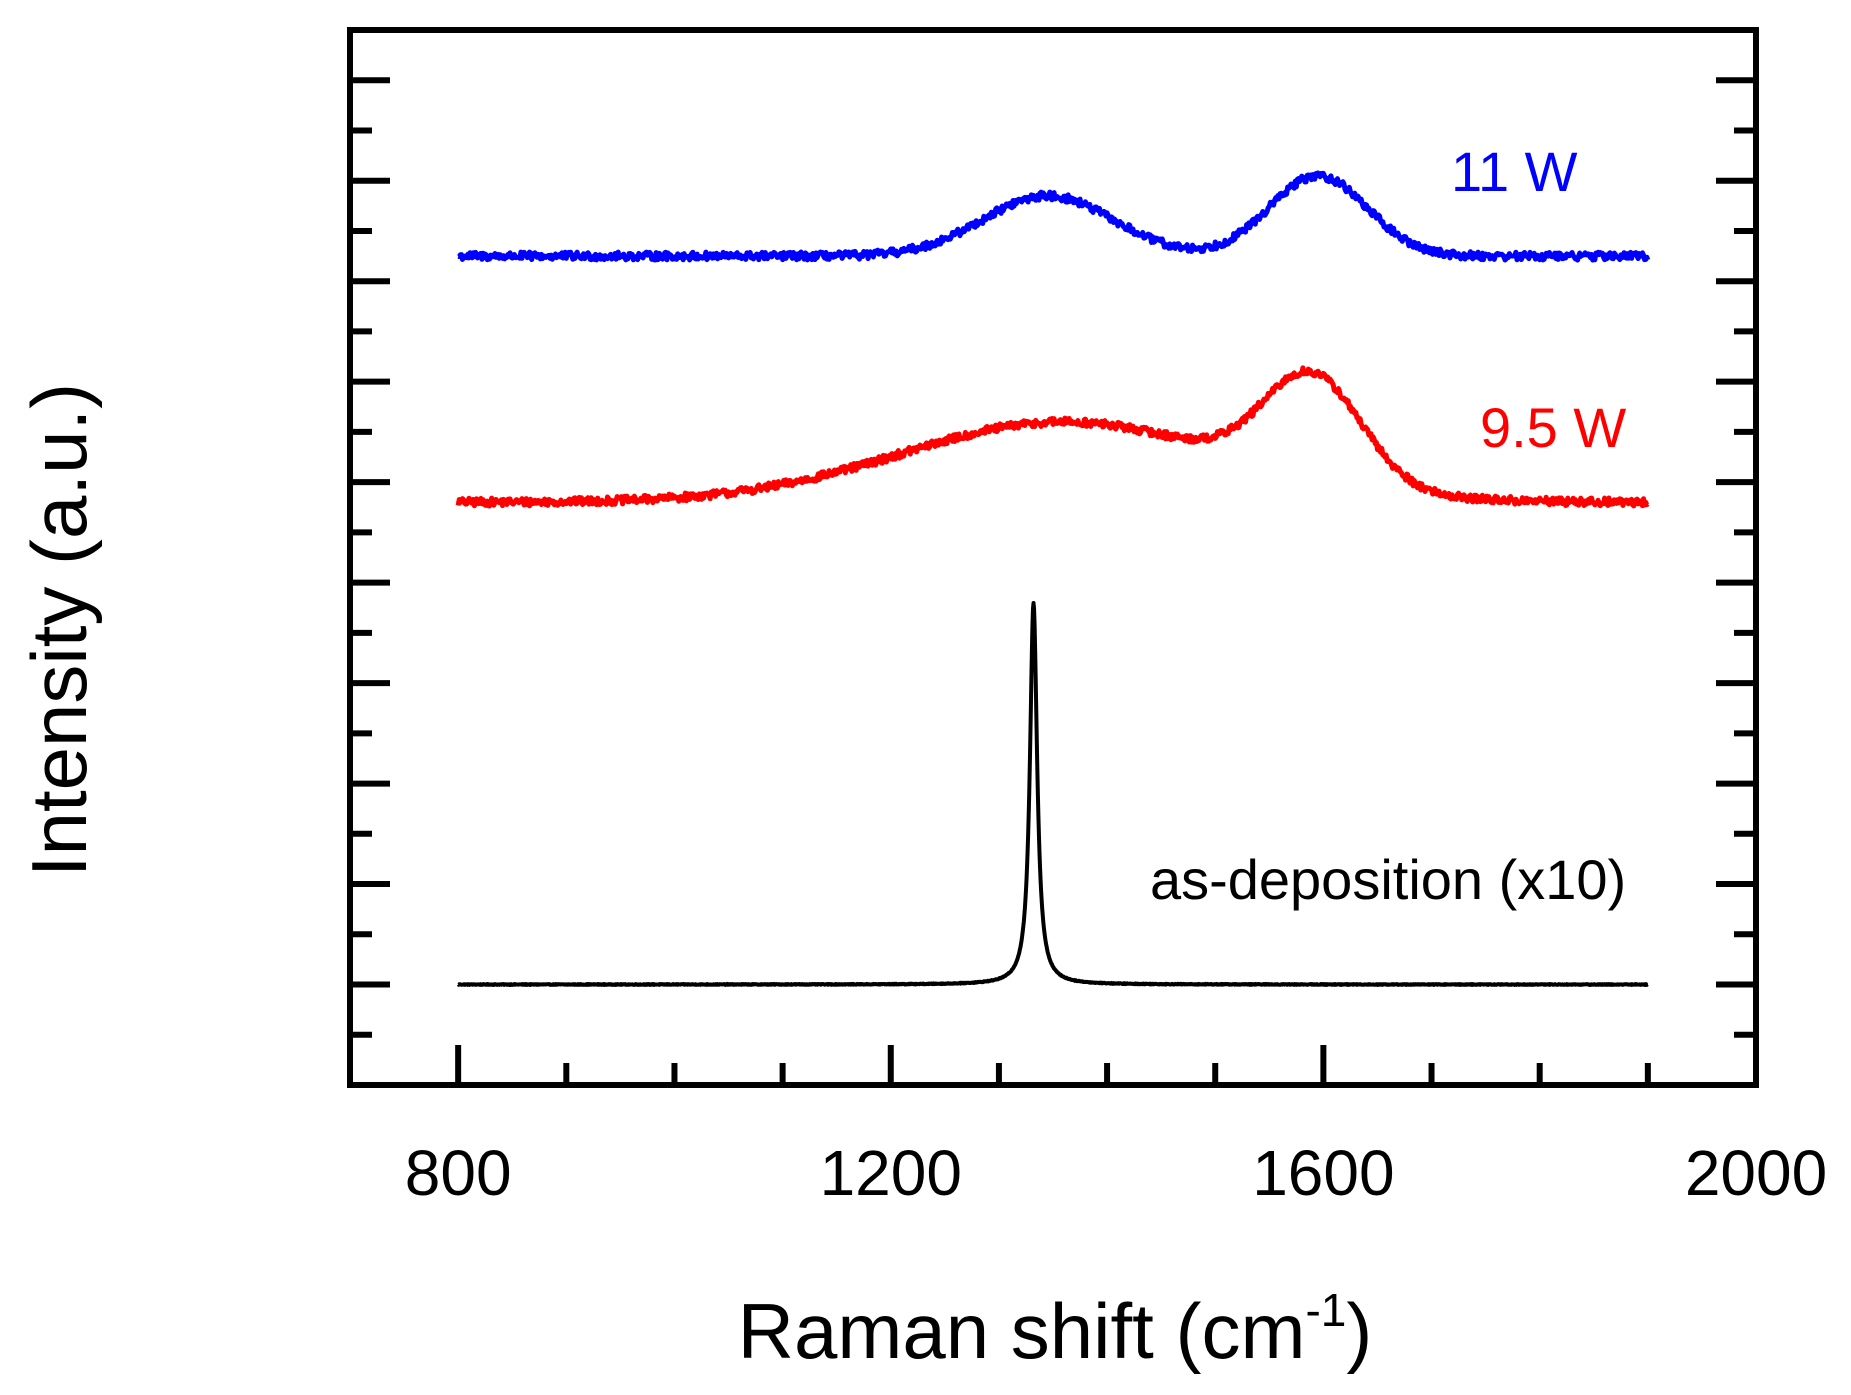 Image resolution: width=1851 pixels, height=1395 pixels. Describe the element at coordinates (1022, 1331) in the screenshot. I see `x-axis-title-main: Raman shift (cm` at that location.